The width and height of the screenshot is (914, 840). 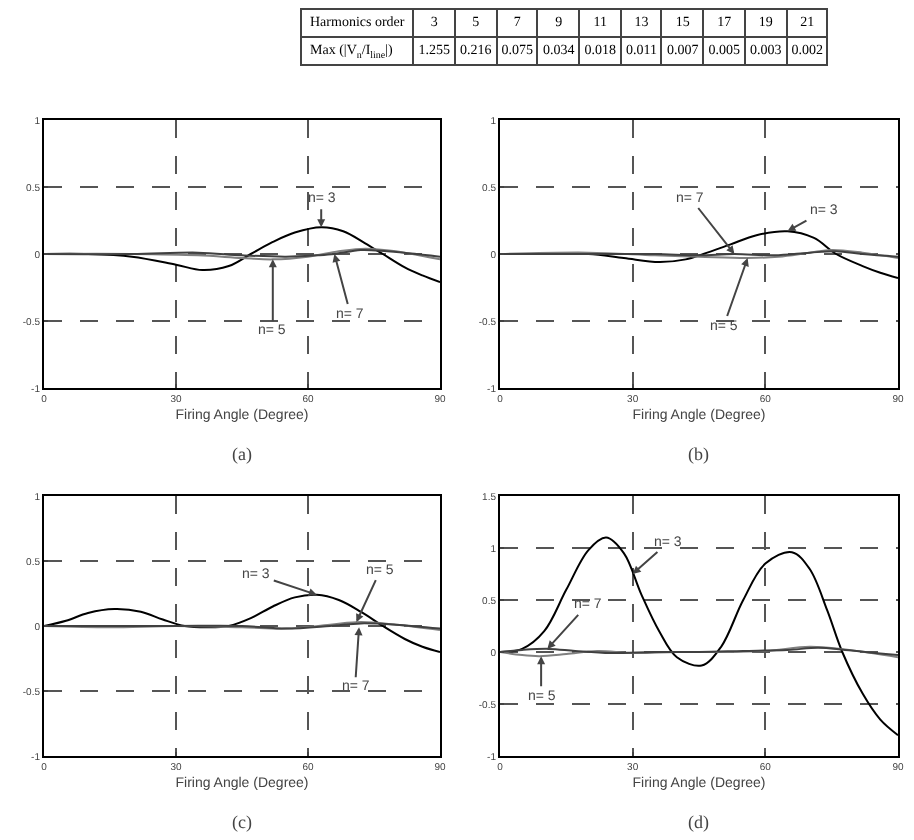 What do you see at coordinates (698, 822) in the screenshot?
I see `text: (d)` at bounding box center [698, 822].